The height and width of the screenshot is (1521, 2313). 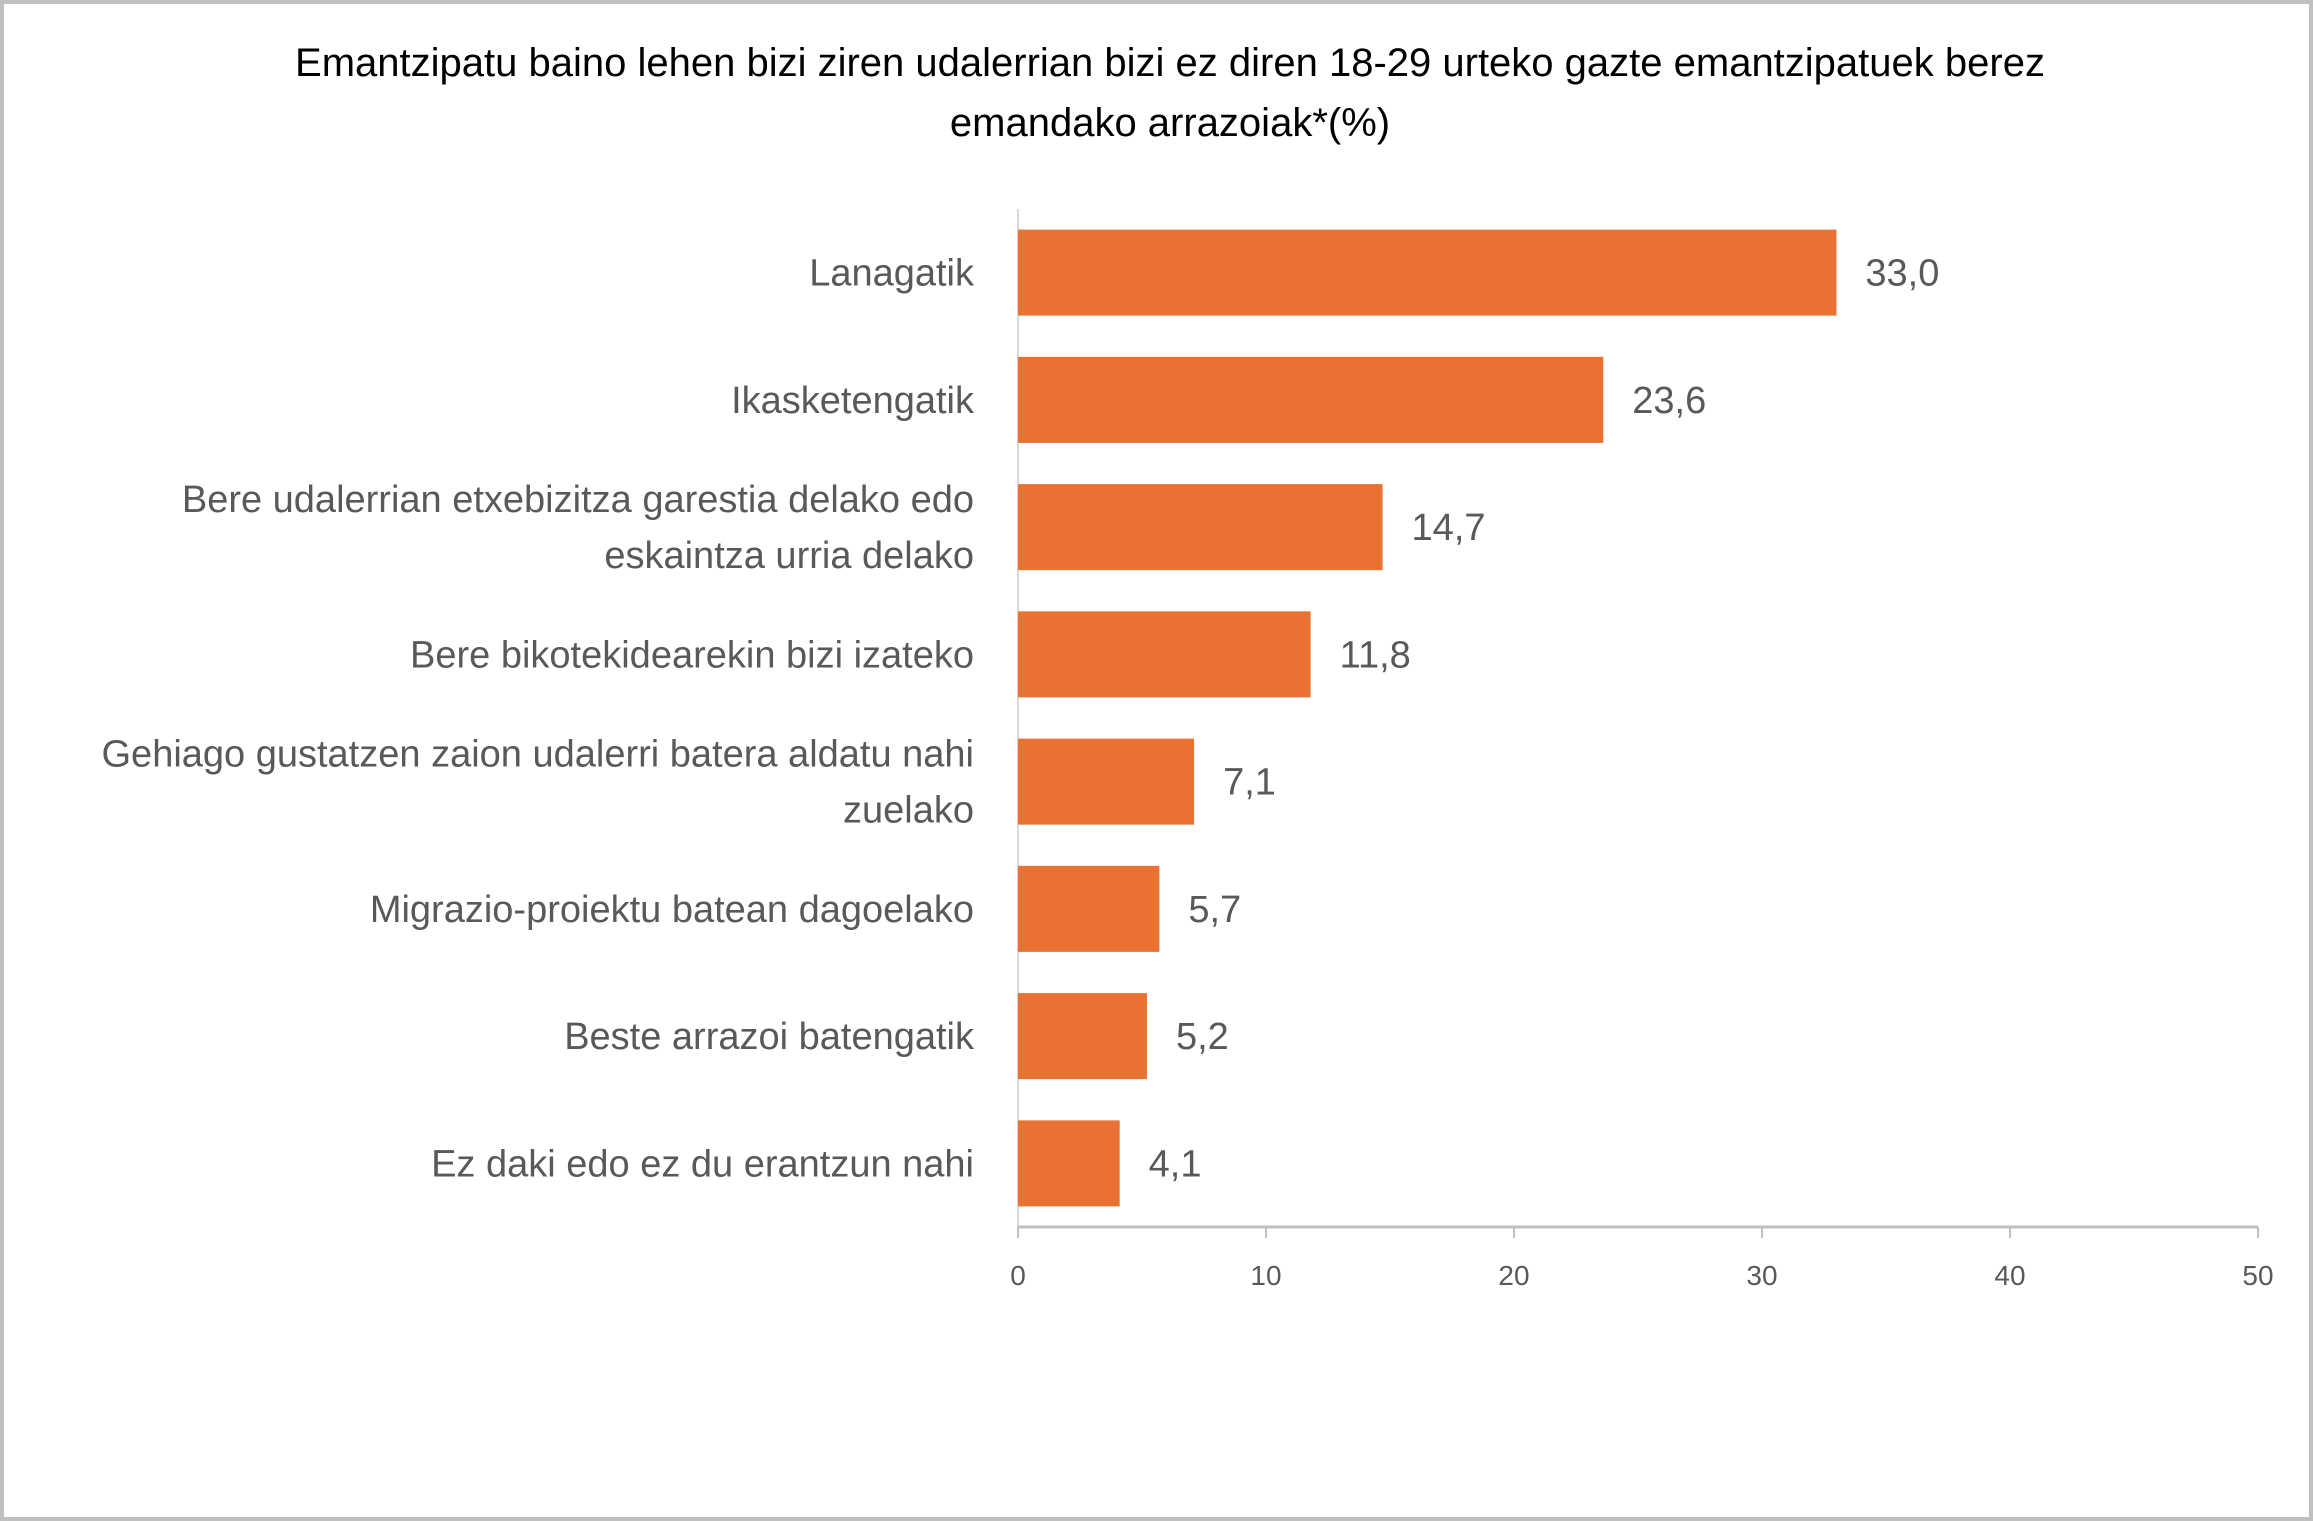 I want to click on x-tick-label: 50, so click(x=2257, y=1275).